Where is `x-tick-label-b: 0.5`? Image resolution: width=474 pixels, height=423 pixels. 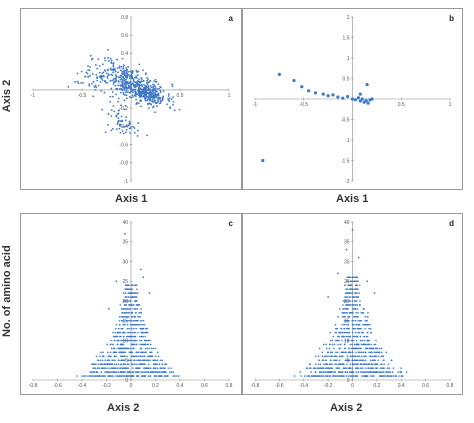 x-tick-label-b: 0.5 is located at coordinates (401, 105).